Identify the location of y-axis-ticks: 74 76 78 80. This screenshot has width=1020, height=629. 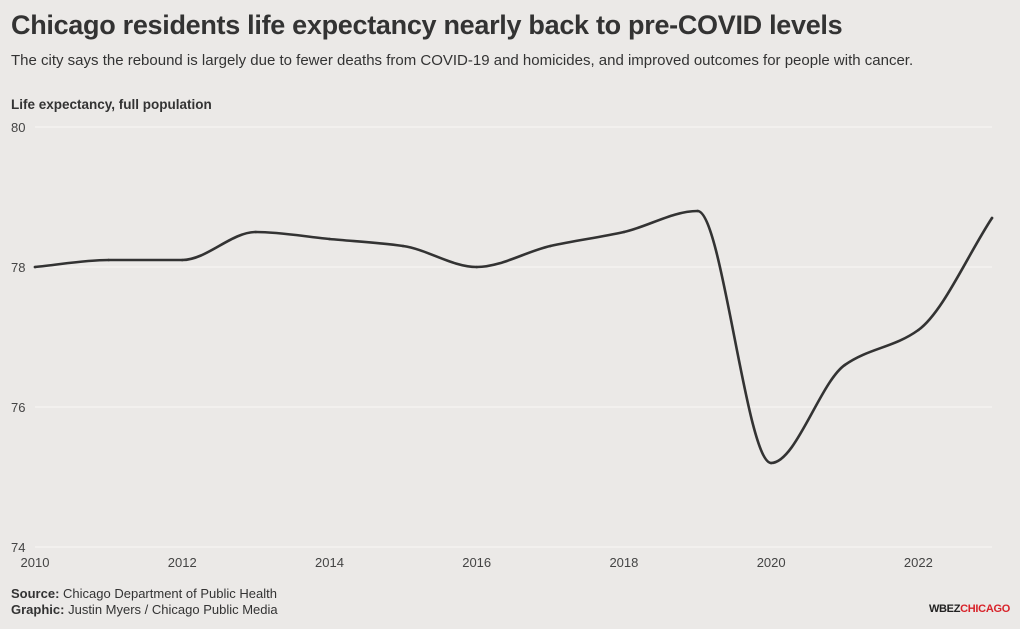
(18, 337).